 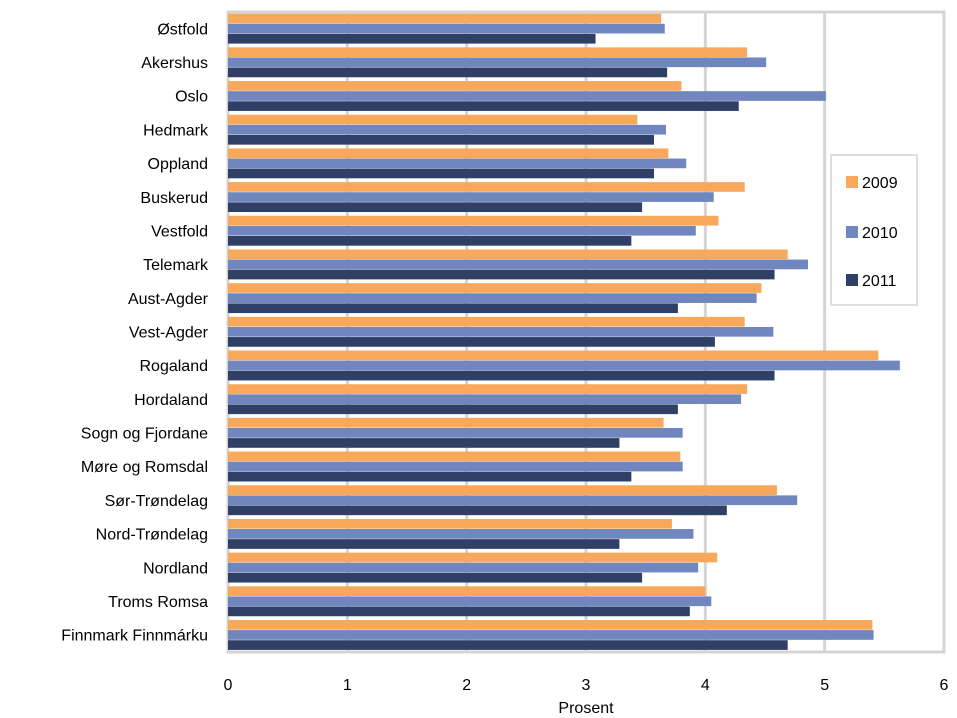 I want to click on x-tick-labels: 0 1 2 3 4 5 6, so click(x=586, y=685).